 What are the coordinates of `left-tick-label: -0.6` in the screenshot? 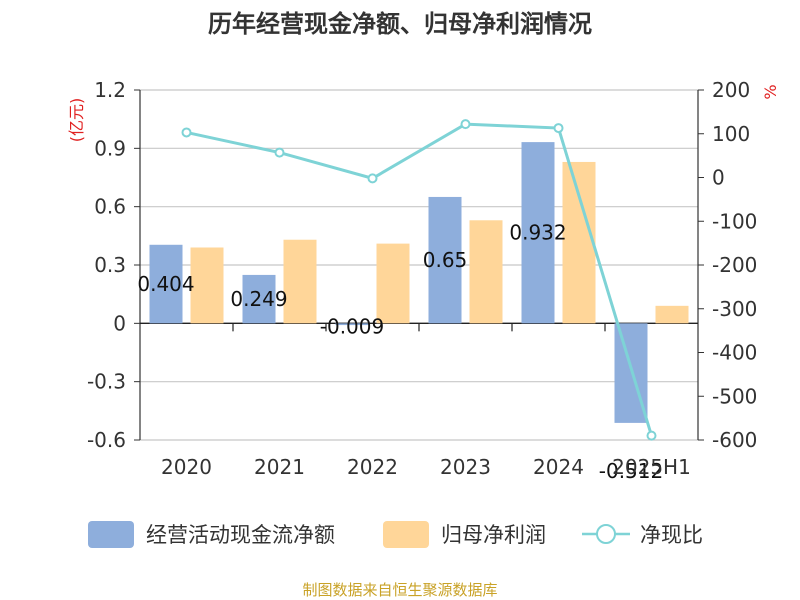 It's located at (106, 440).